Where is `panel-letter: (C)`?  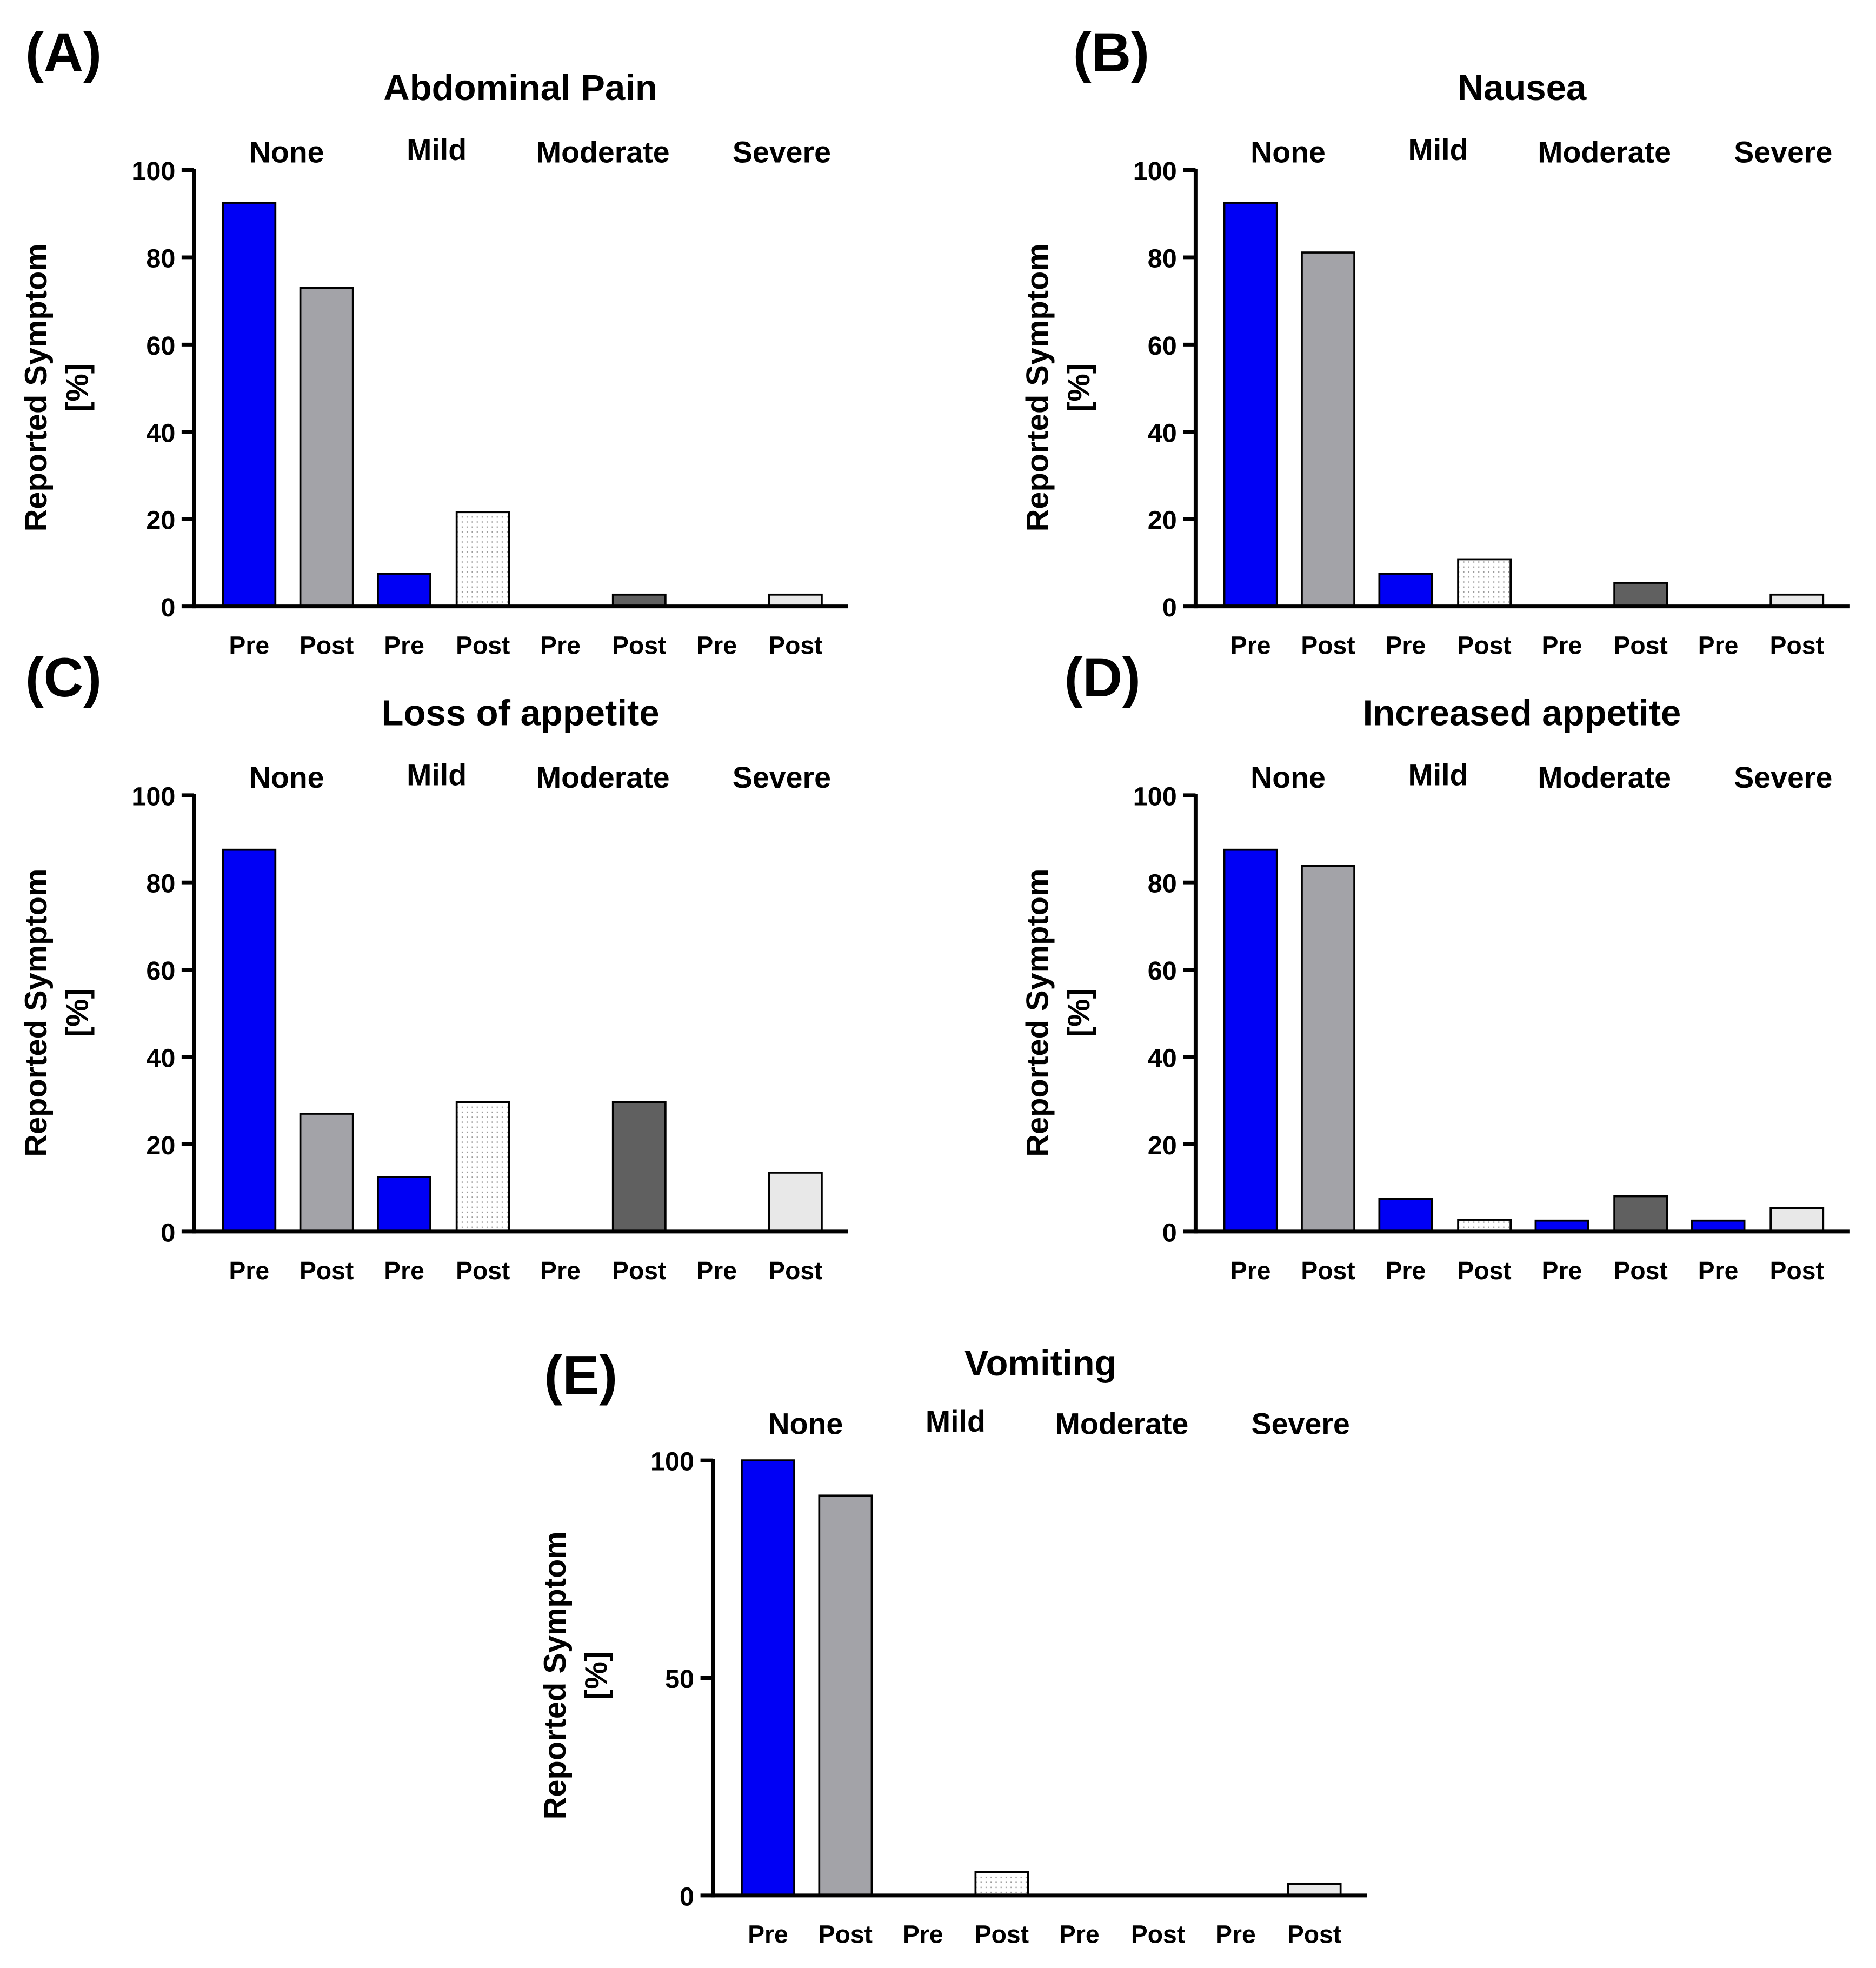
panel-letter: (C) is located at coordinates (64, 677).